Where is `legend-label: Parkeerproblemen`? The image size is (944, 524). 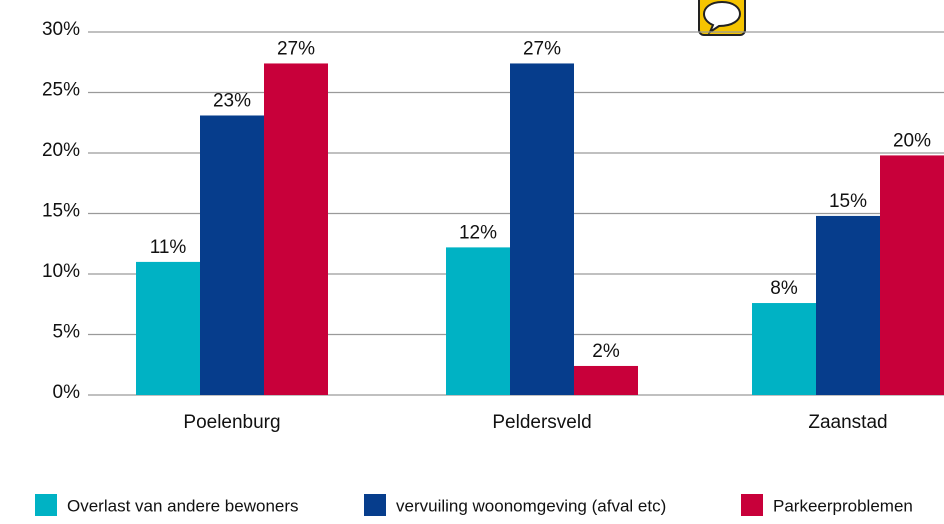 legend-label: Parkeerproblemen is located at coordinates (843, 505).